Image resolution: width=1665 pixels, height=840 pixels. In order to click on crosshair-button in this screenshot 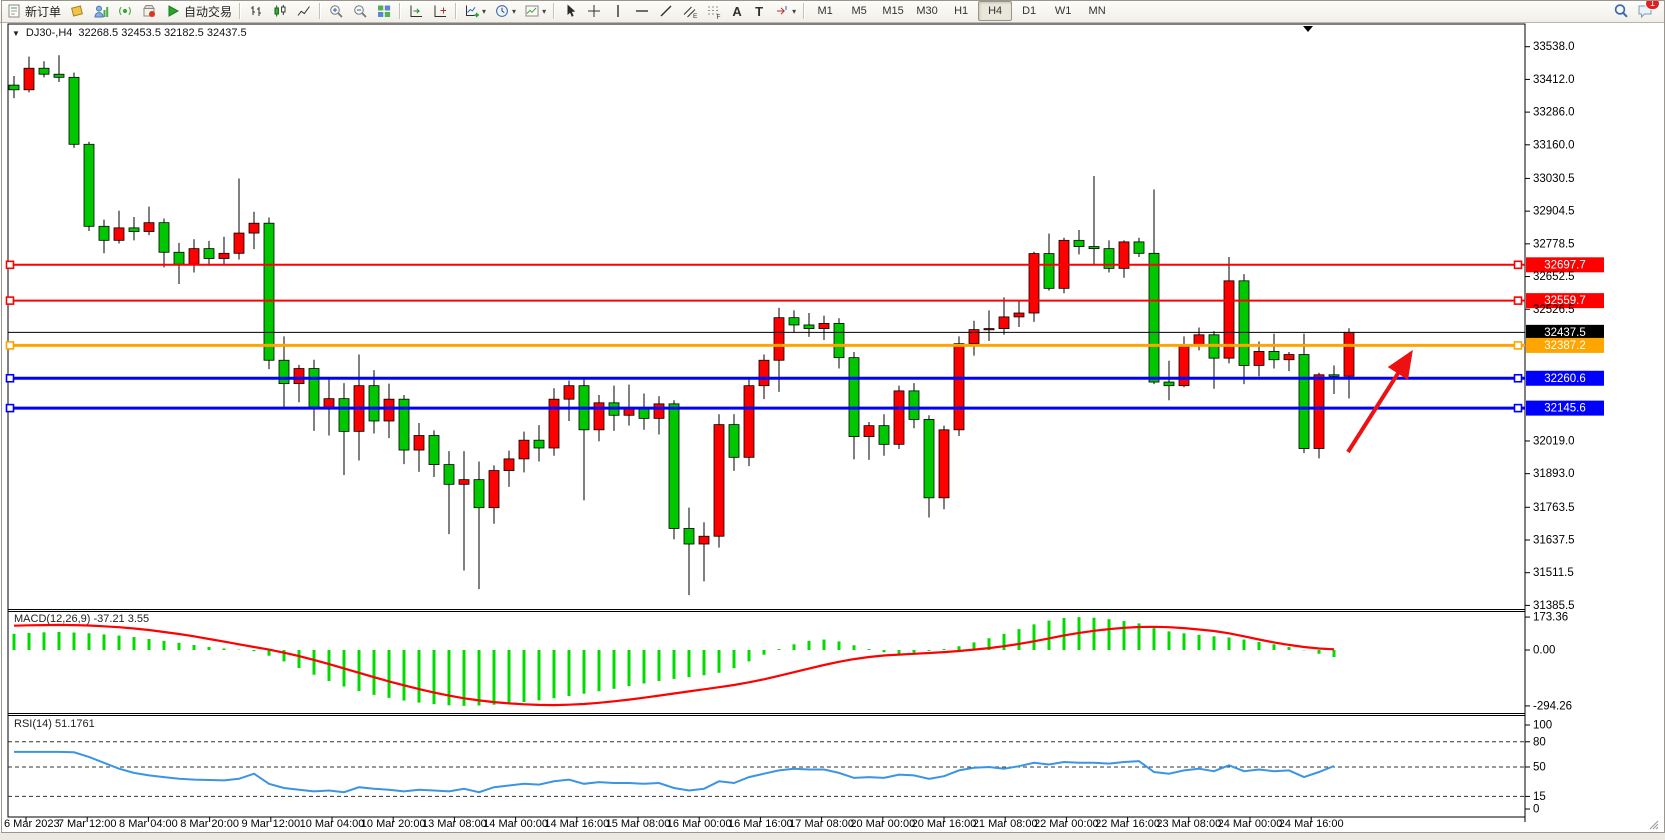, I will do `click(594, 11)`.